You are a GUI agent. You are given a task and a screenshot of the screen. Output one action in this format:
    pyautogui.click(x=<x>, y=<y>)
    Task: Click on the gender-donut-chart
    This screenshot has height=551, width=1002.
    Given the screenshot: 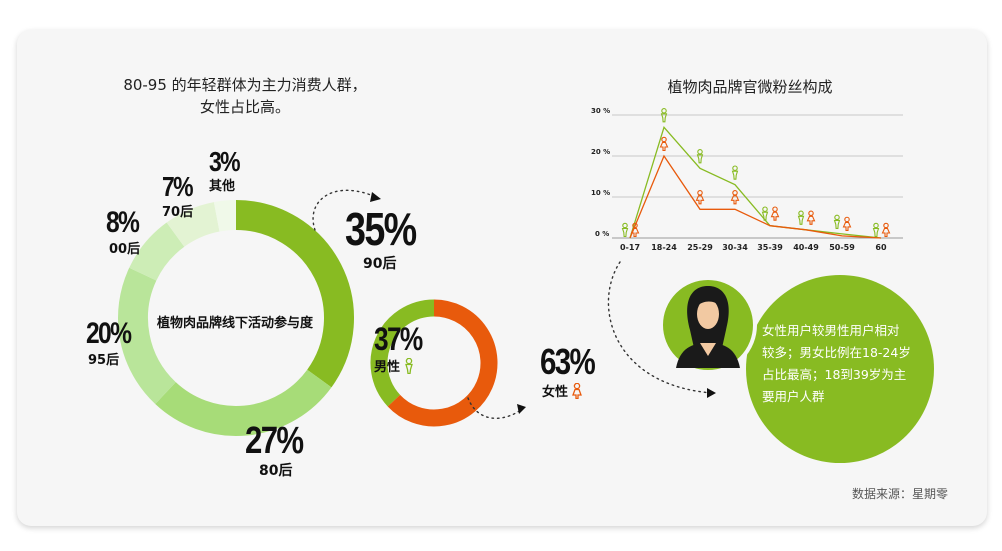 What is the action you would take?
    pyautogui.click(x=434, y=363)
    